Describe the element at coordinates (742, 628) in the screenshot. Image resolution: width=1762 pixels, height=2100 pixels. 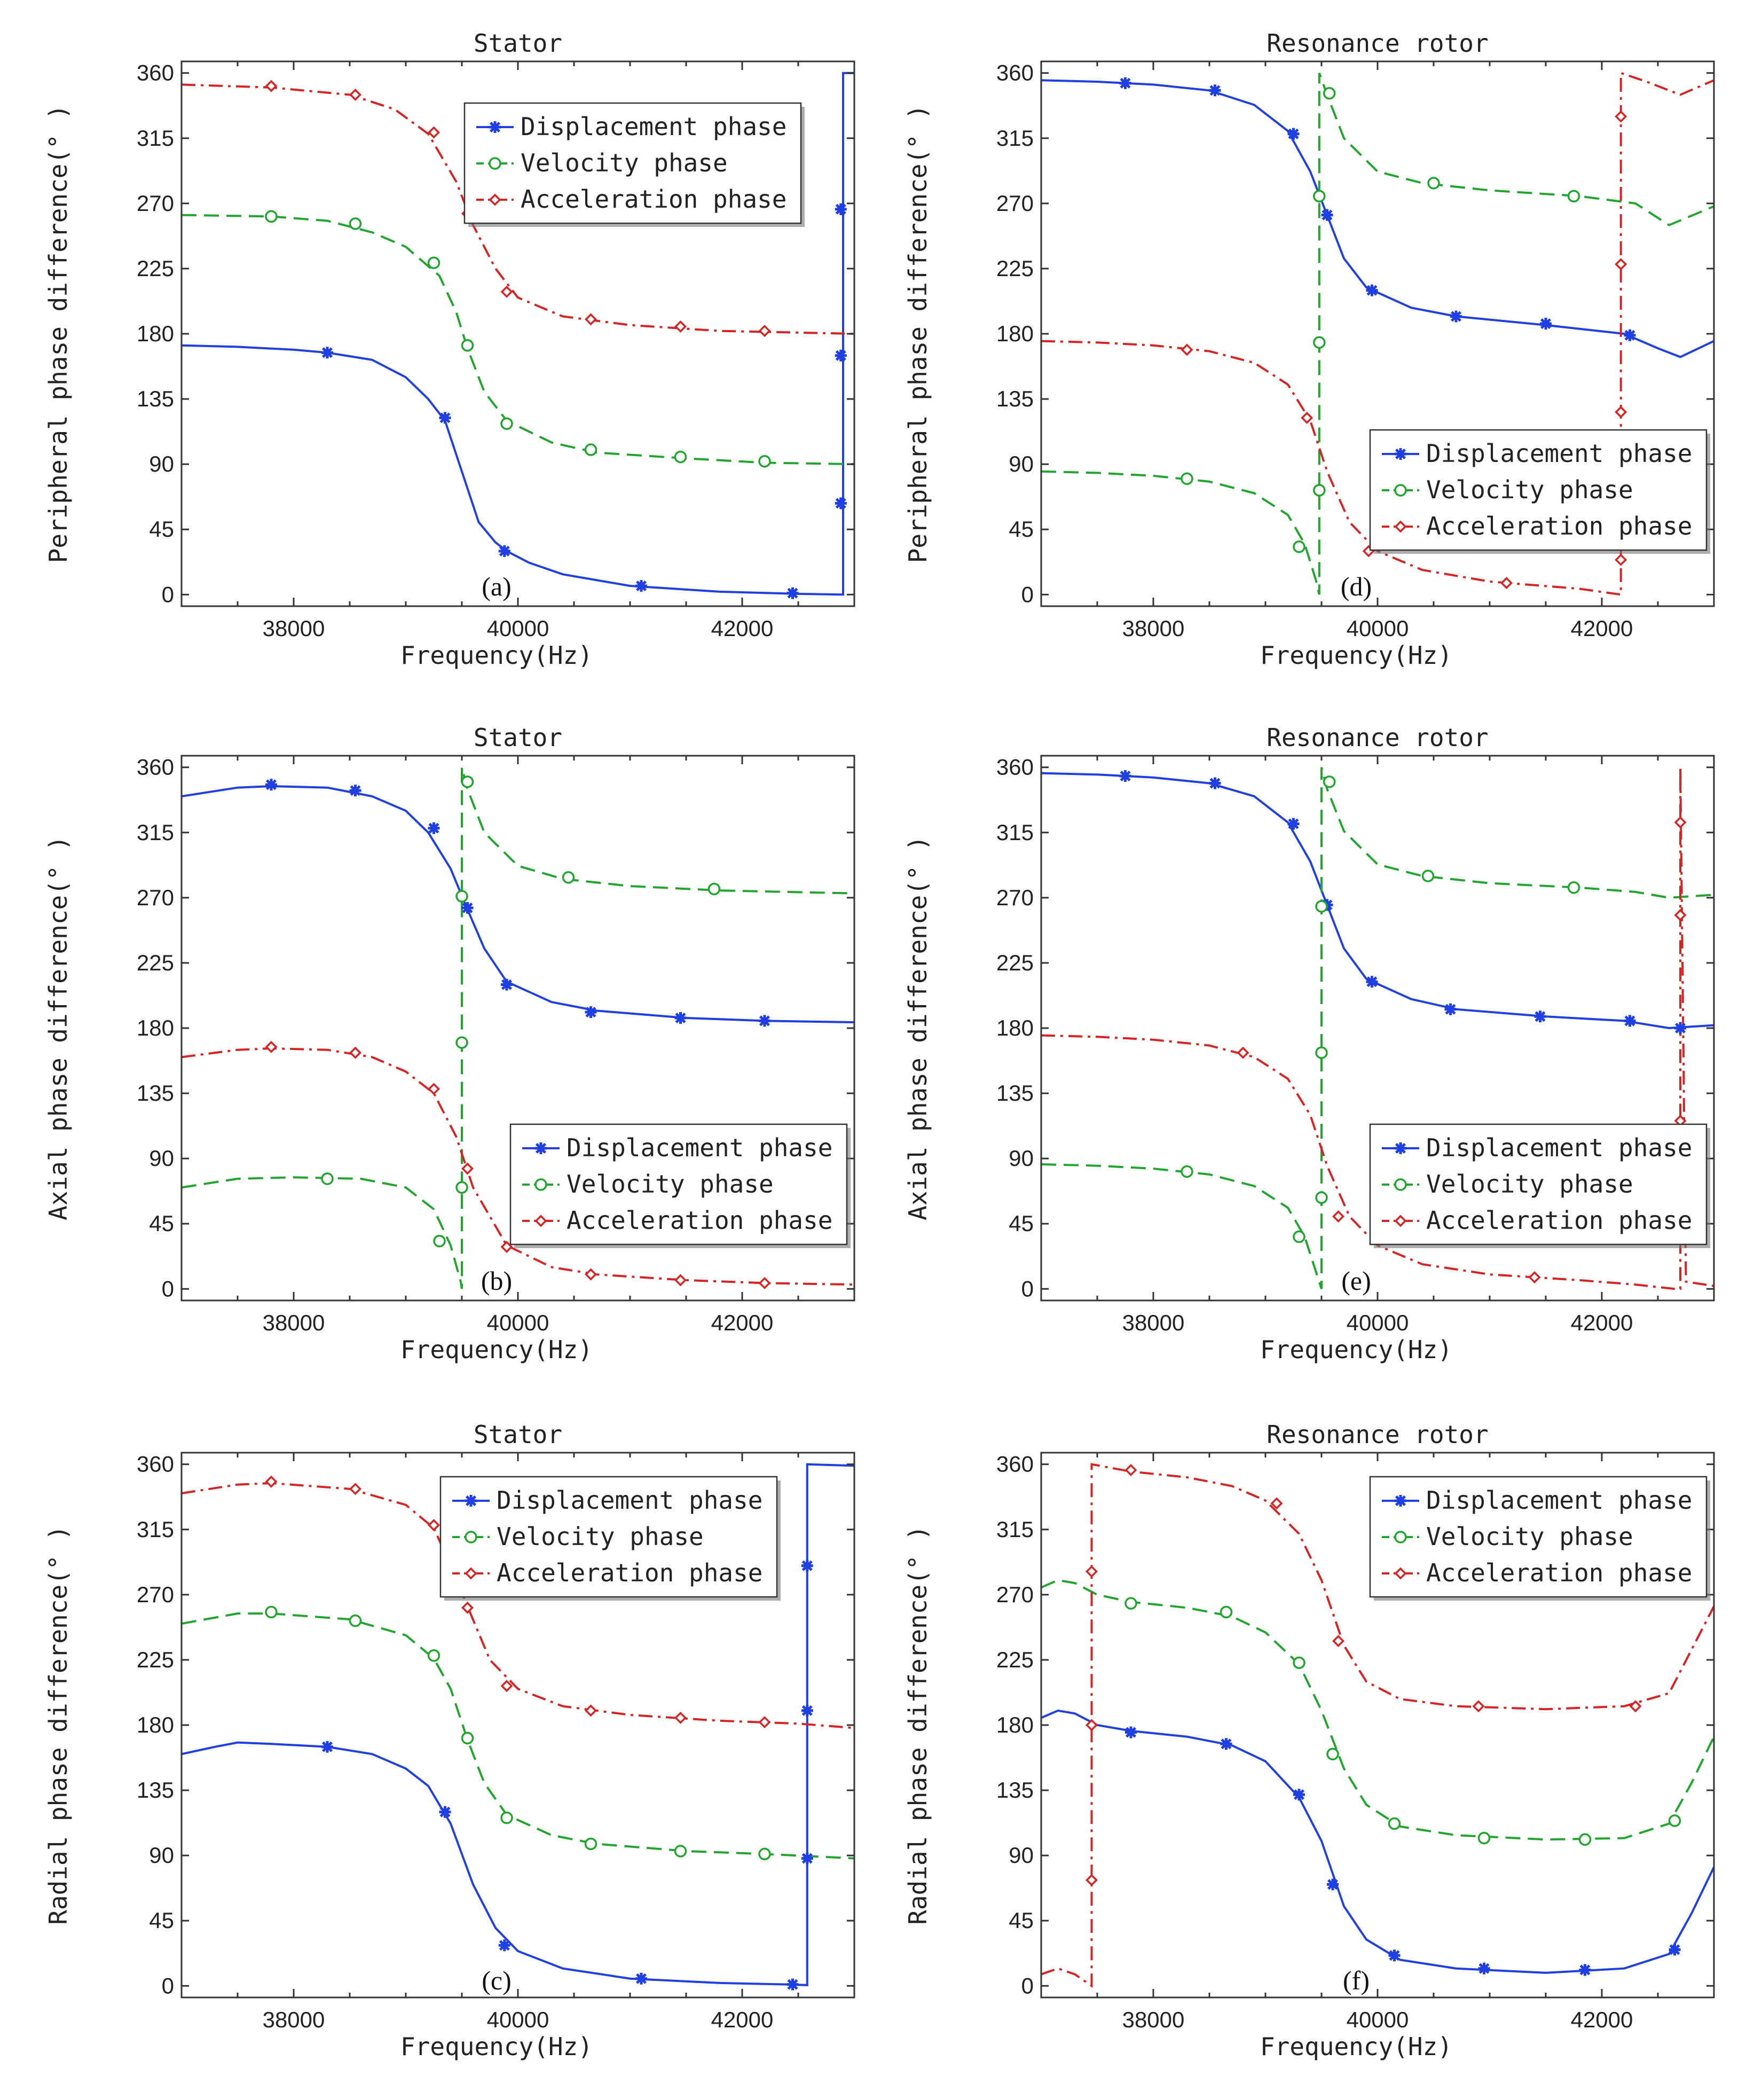
I see `x-tick-label: 42000` at that location.